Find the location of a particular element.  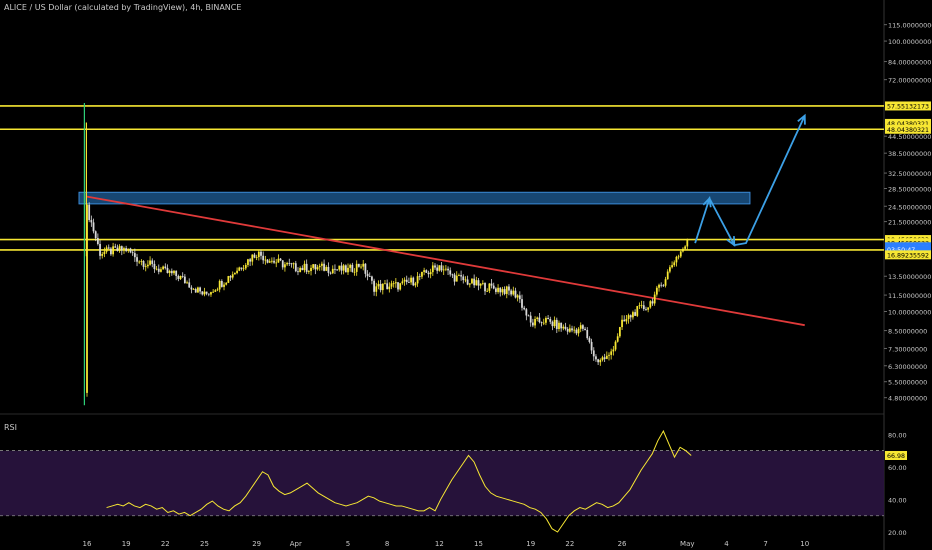

rsi-line is located at coordinates (399, 481).